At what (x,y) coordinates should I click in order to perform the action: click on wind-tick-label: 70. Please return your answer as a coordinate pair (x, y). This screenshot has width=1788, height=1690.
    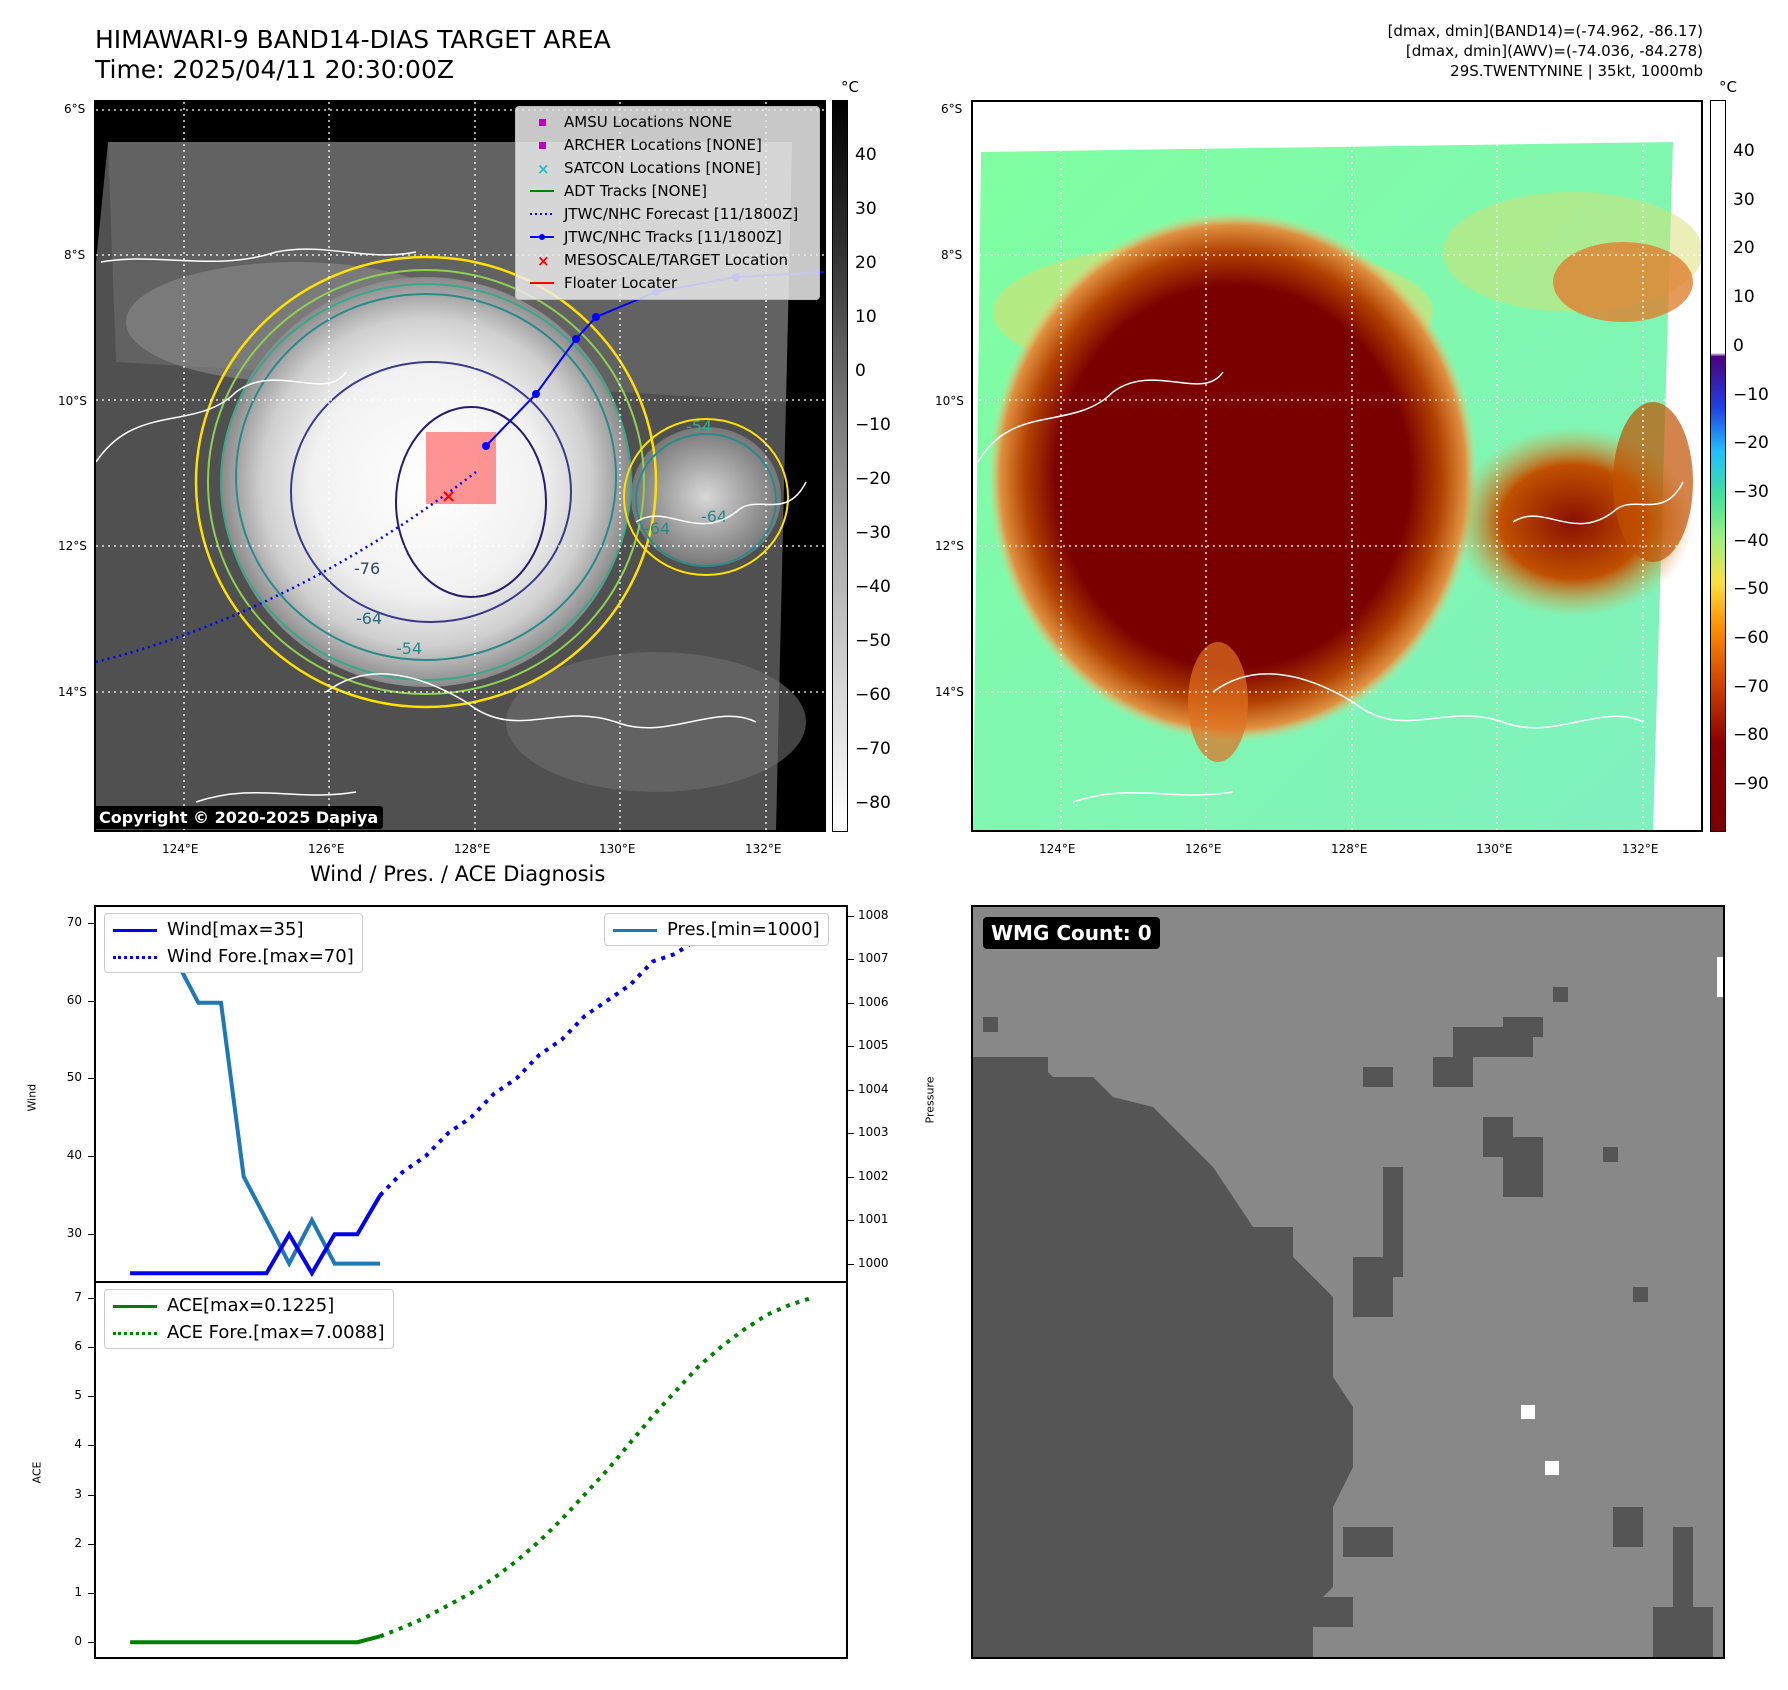
    Looking at the image, I should click on (74, 921).